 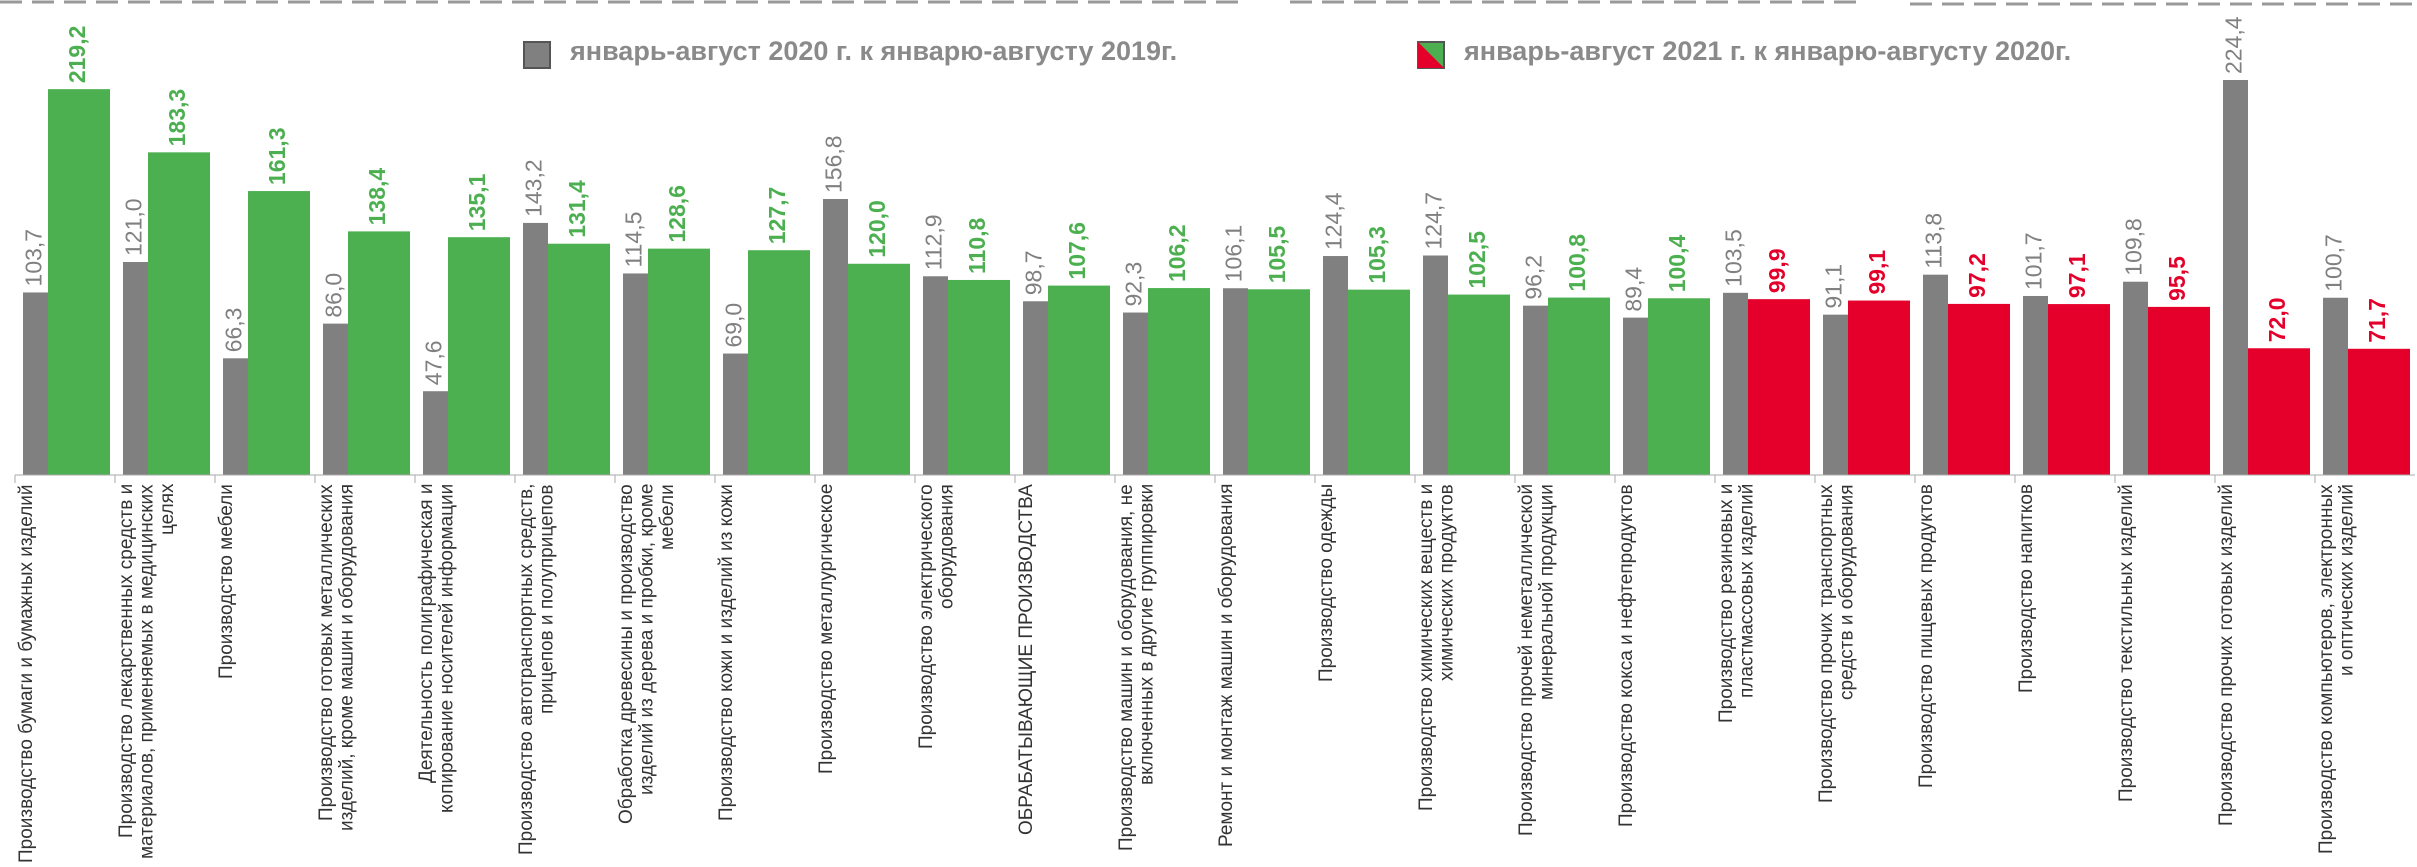 What do you see at coordinates (1477, 260) in the screenshot?
I see `value-label: 102,5` at bounding box center [1477, 260].